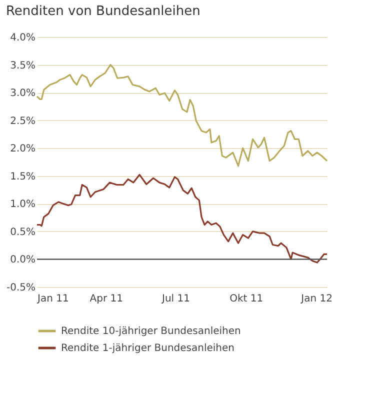 Image resolution: width=379 pixels, height=400 pixels. What do you see at coordinates (52, 299) in the screenshot?
I see `x-tick-label: Jan 11` at bounding box center [52, 299].